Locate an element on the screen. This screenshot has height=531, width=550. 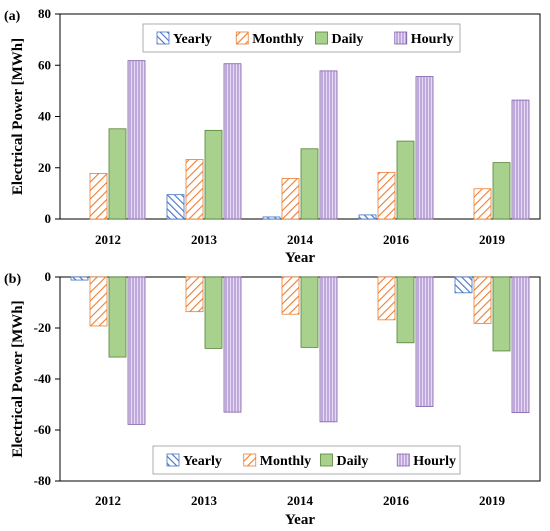
panel-b-bar-yearly-2012 is located at coordinates (79, 278).